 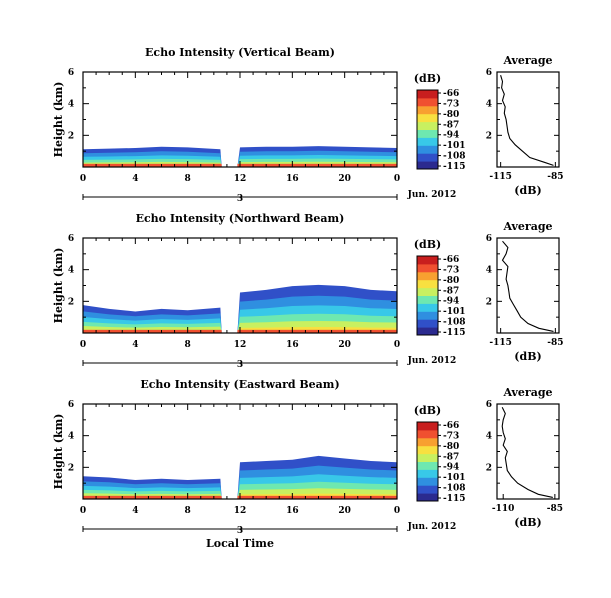 What do you see at coordinates (432, 527) in the screenshot?
I see `date-label: Jun. 2012` at bounding box center [432, 527].